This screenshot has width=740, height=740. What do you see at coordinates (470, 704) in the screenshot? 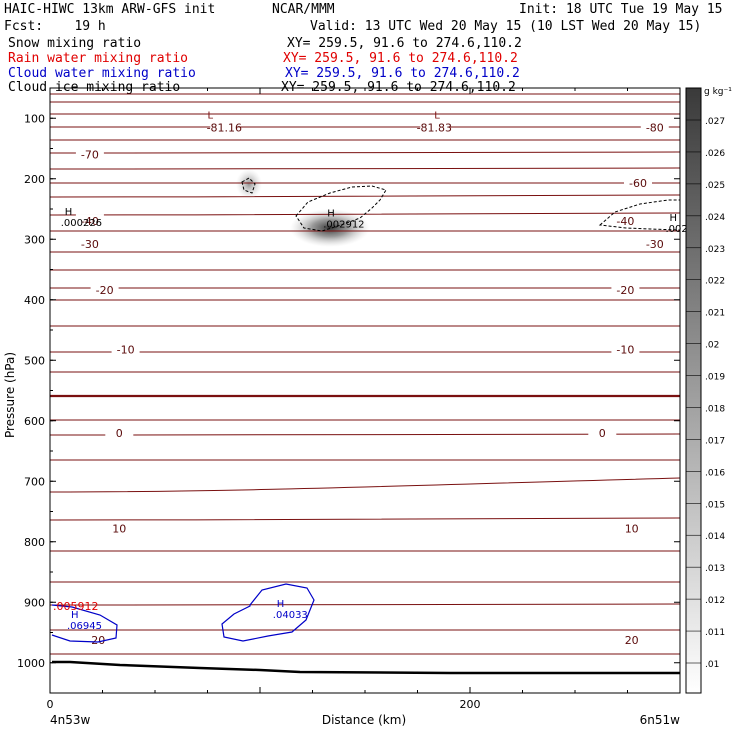
I see `x-tick-label: 200` at bounding box center [470, 704].